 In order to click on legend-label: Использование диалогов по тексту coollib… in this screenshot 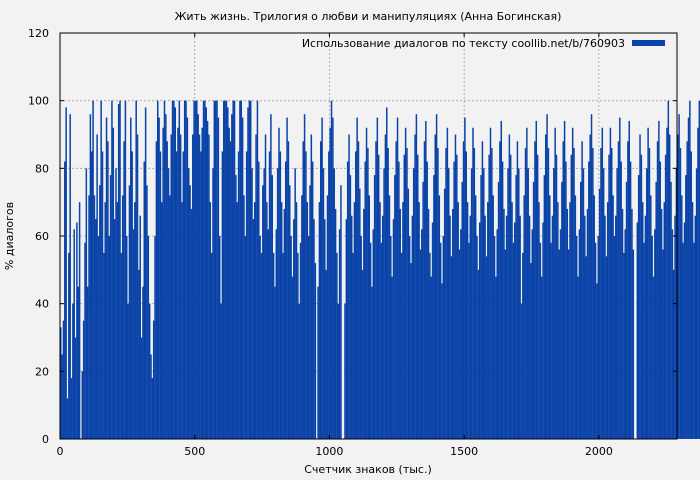, I will do `click(463, 43)`.